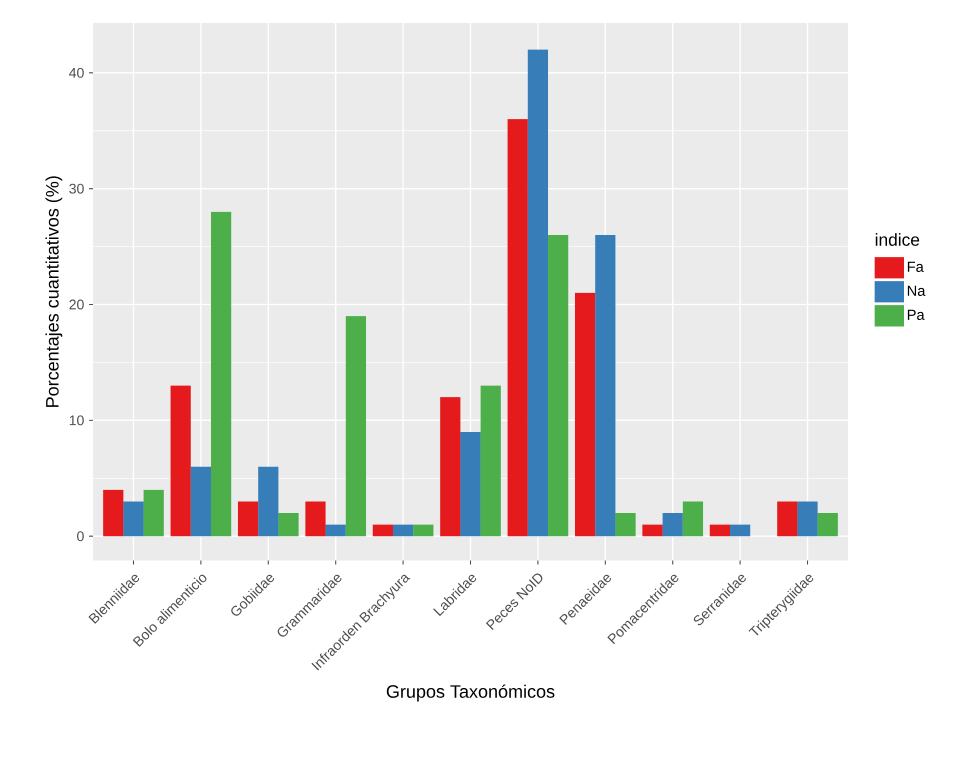 This screenshot has height=766, width=967. Describe the element at coordinates (76, 305) in the screenshot. I see `y-tick-label: 20` at that location.